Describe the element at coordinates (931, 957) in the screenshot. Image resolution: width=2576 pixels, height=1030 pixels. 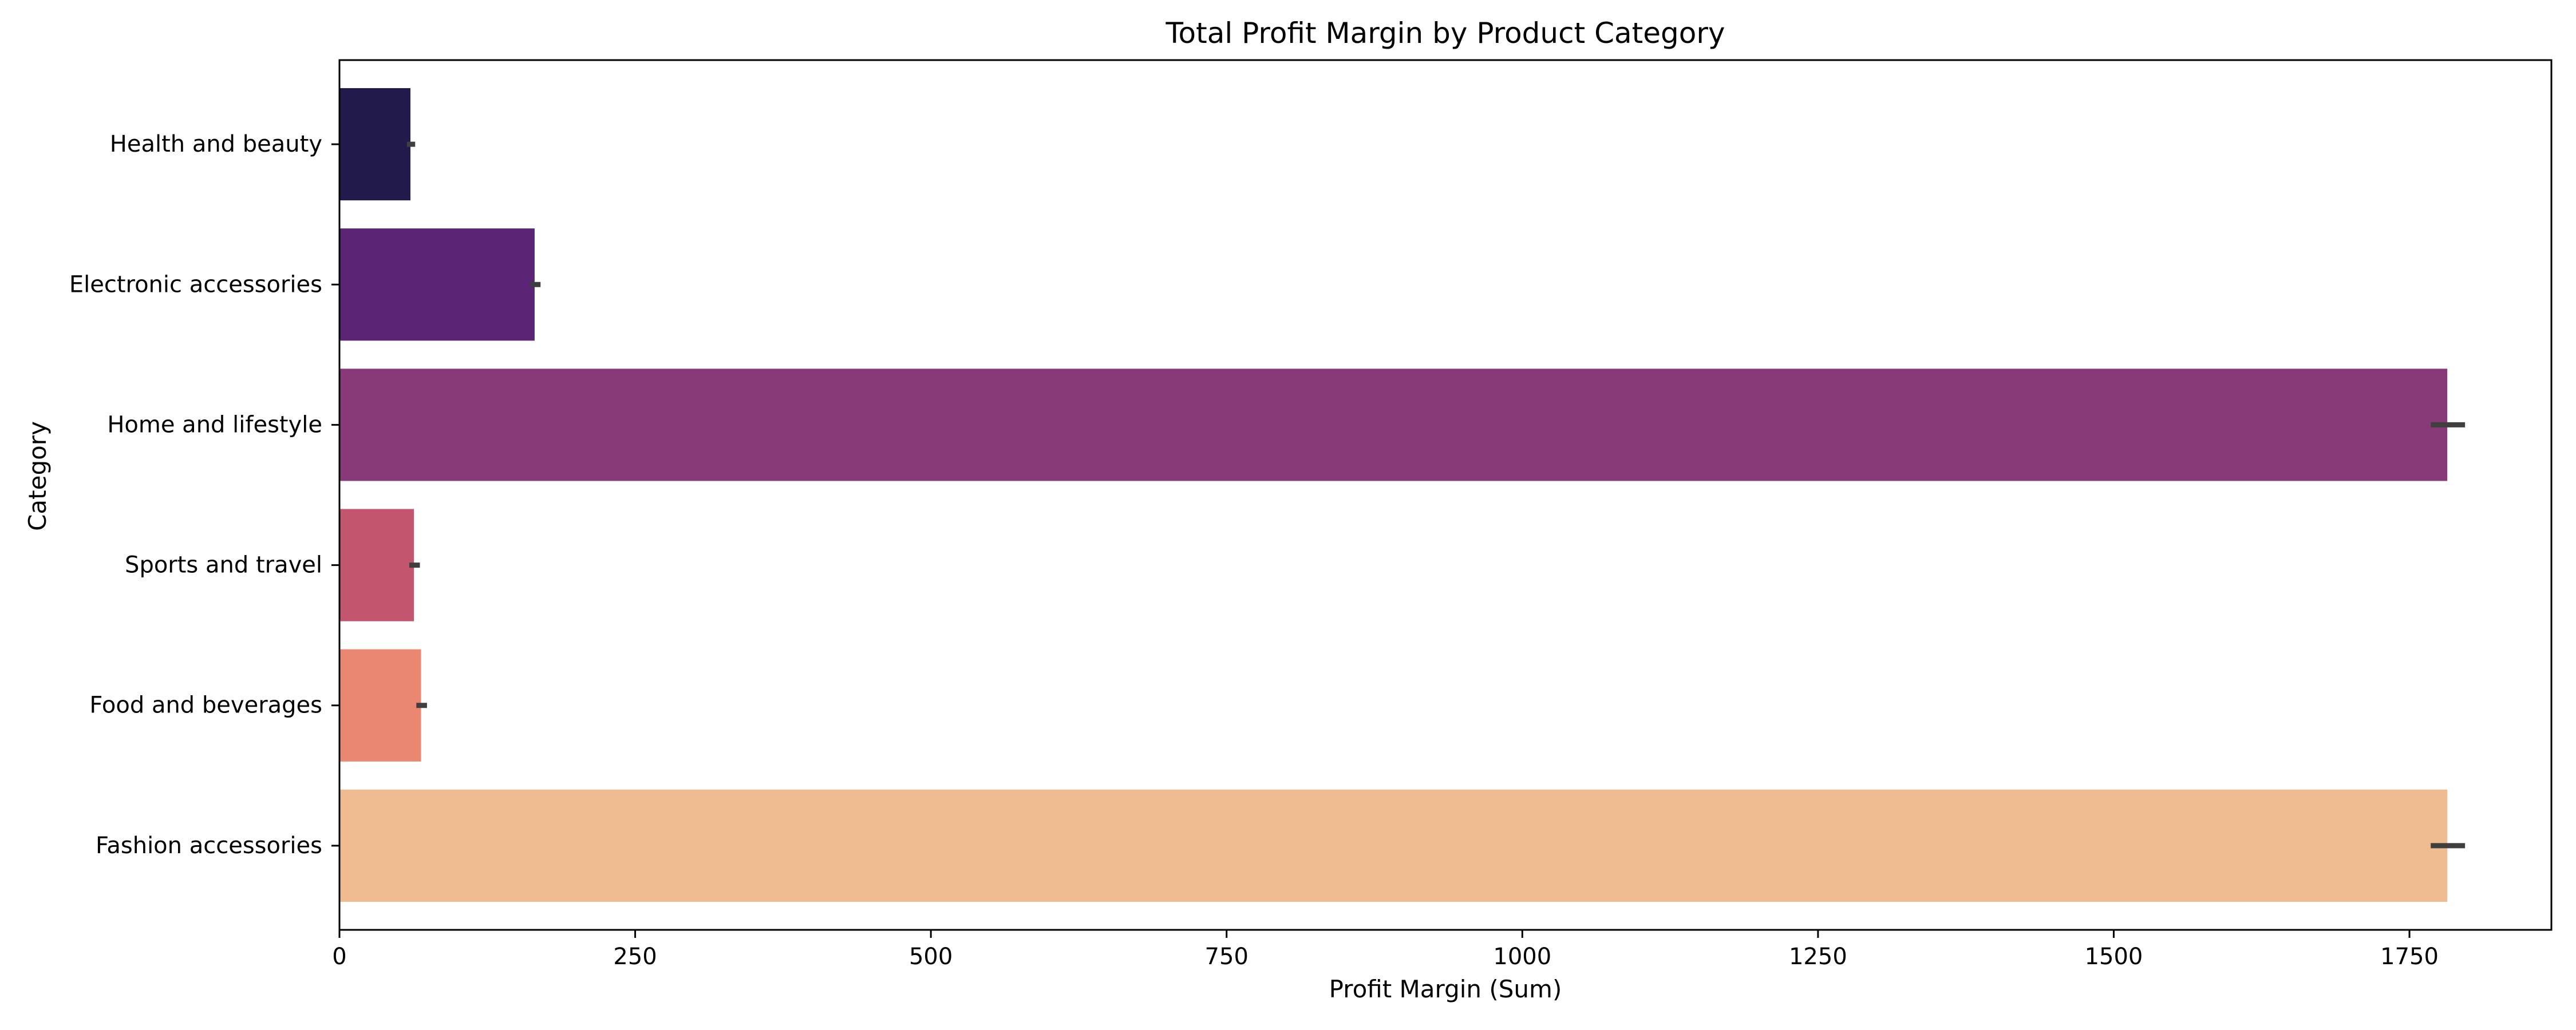
I see `x-tick-label-2: 500` at that location.